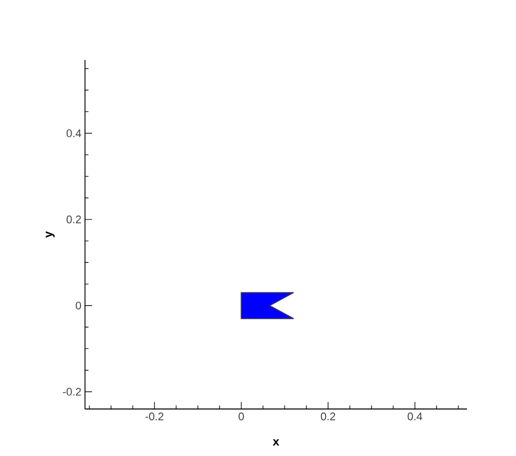 This screenshot has height=456, width=516. I want to click on x-tick-label: 0, so click(241, 416).